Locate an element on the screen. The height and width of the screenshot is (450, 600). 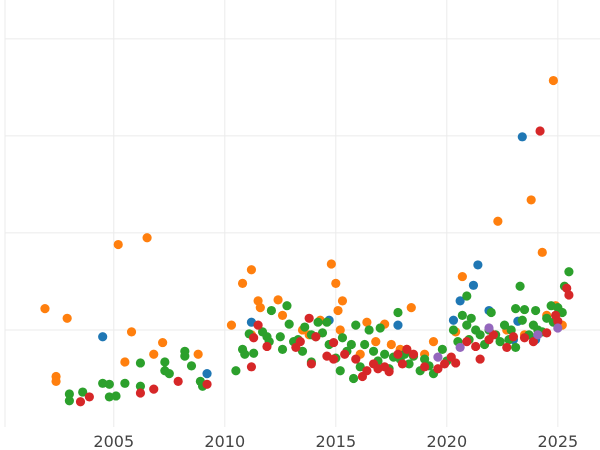
x-axis: 2005 2010 2015 2020 2025 is located at coordinates (335, 441).